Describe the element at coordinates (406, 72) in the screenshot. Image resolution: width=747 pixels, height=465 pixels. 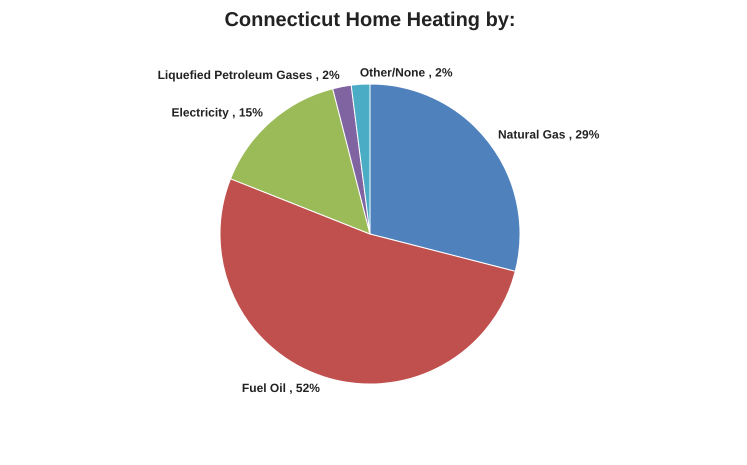
I see `slice-label: Other/None , 2%` at that location.